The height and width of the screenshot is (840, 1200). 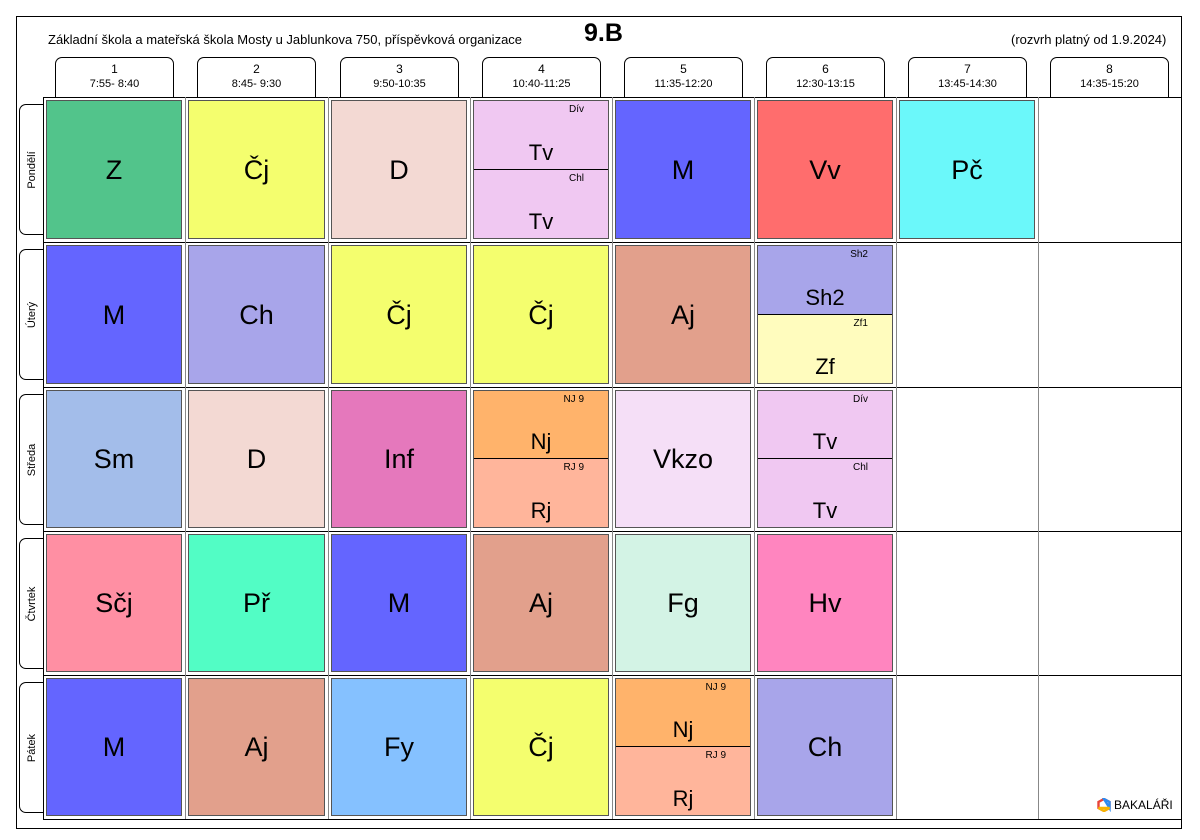 I want to click on period-number: 4, so click(x=541, y=69).